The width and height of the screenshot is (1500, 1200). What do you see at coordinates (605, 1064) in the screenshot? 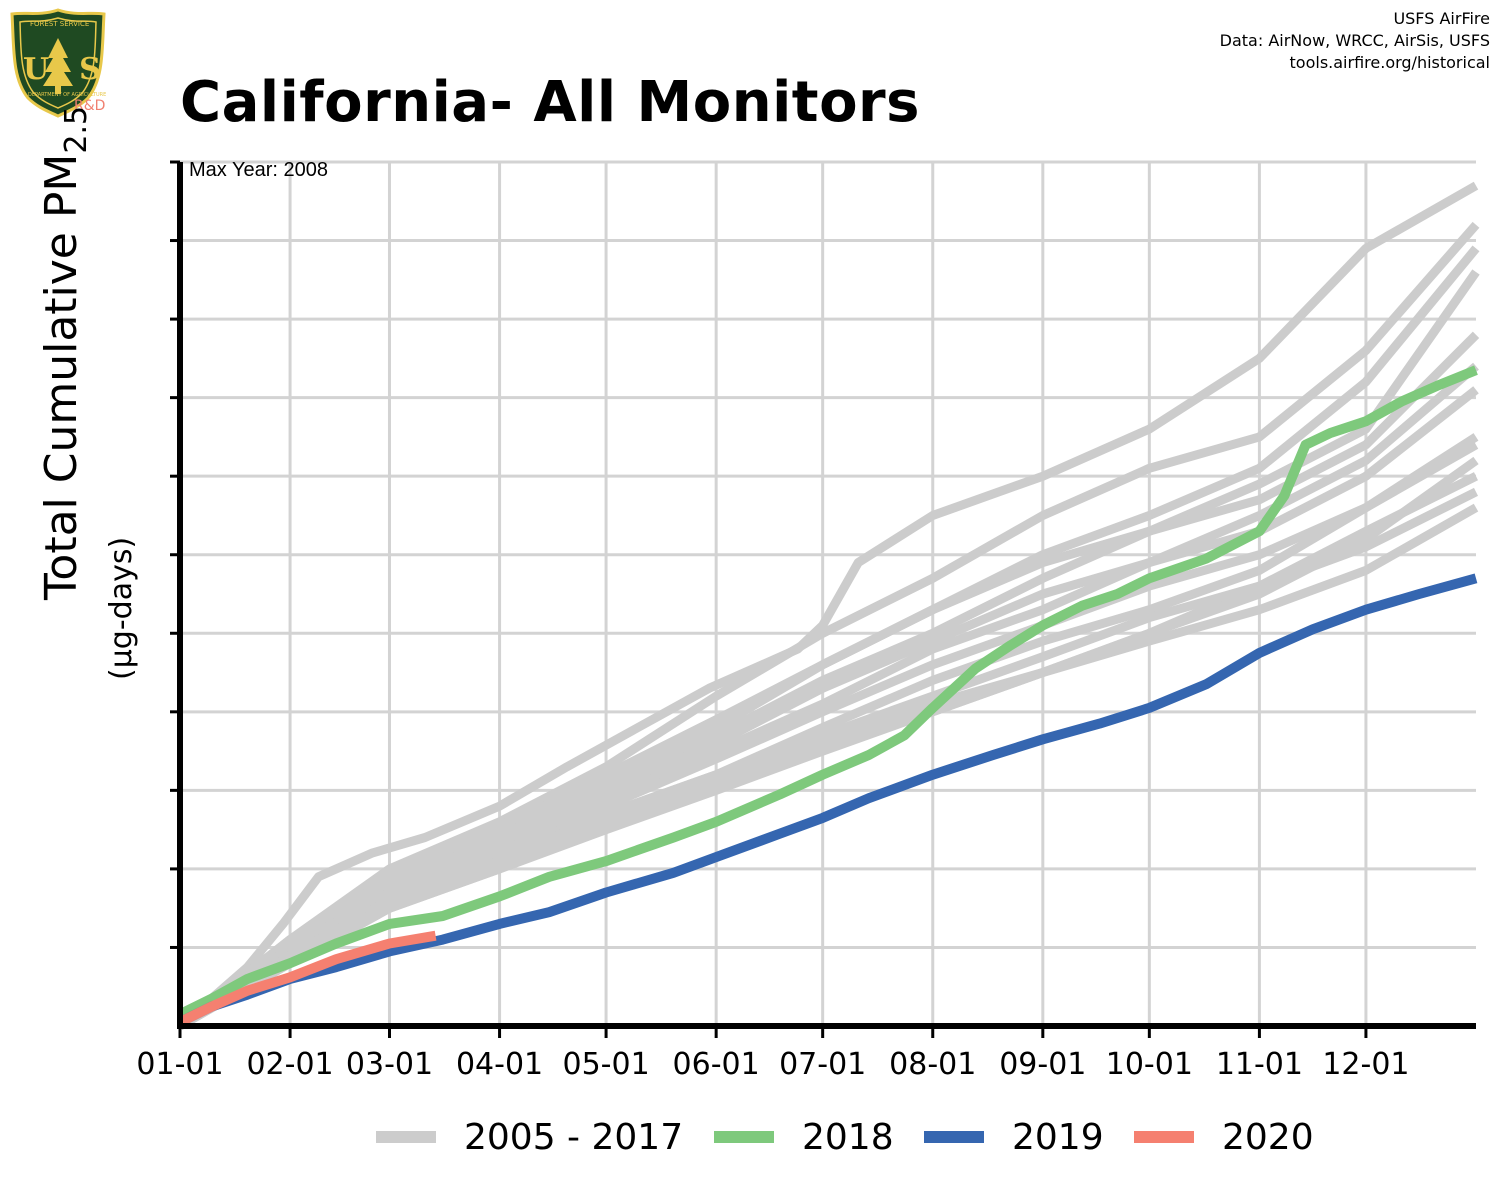
I see `x-tick-label: 05-01` at bounding box center [605, 1064].